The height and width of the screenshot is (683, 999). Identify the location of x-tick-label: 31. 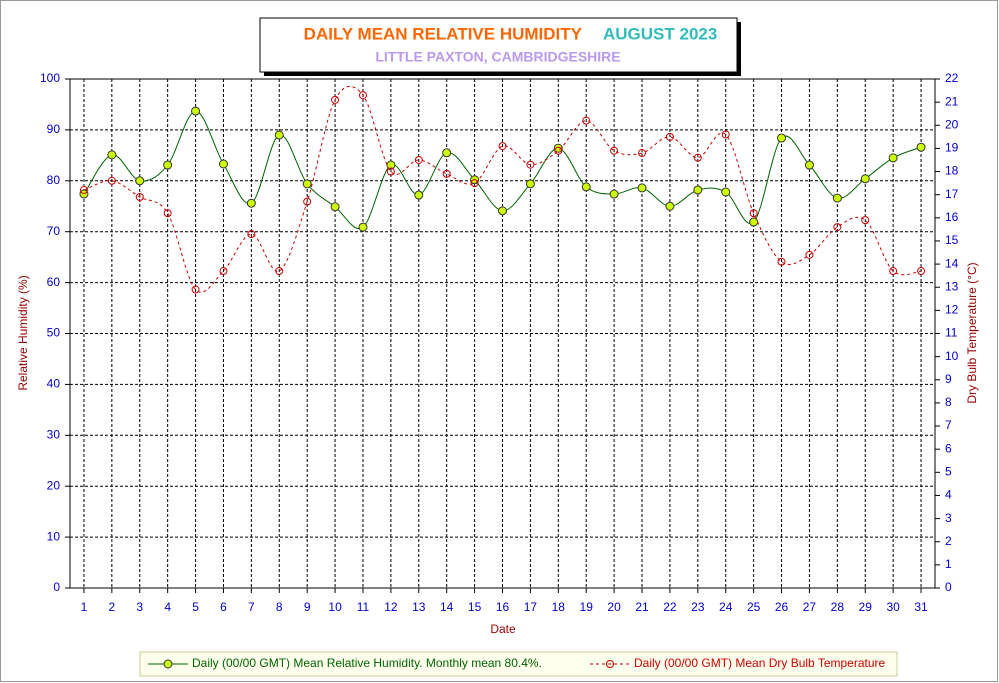
(921, 607).